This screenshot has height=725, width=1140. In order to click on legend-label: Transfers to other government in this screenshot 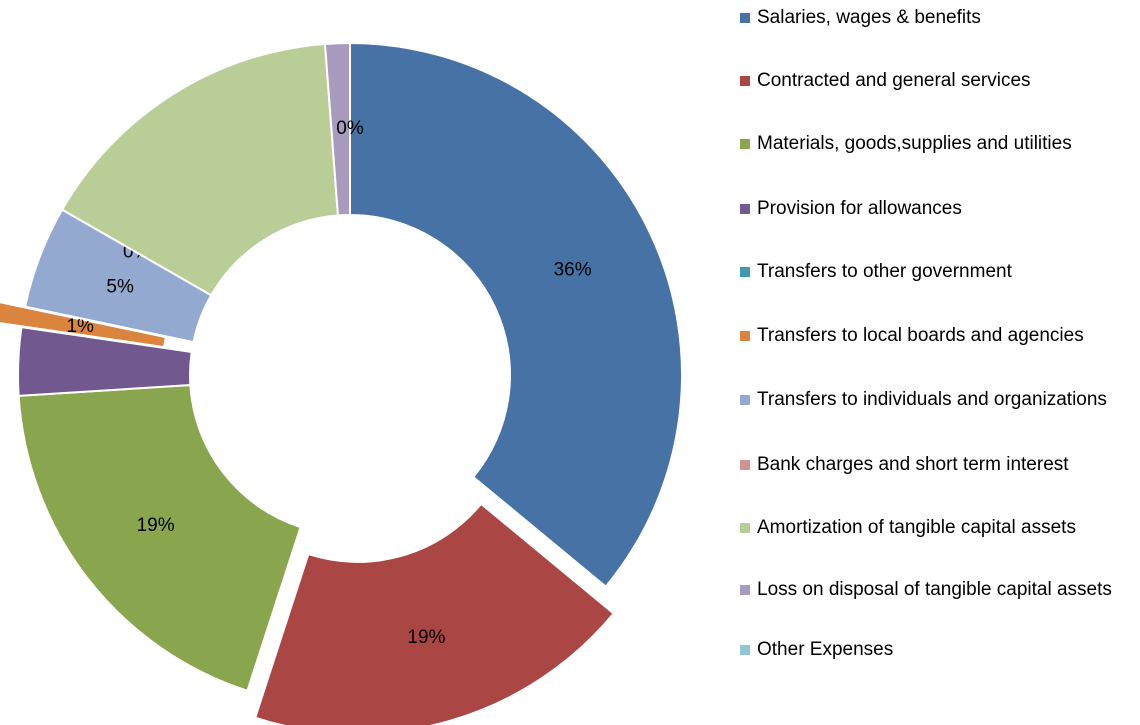, I will do `click(884, 271)`.